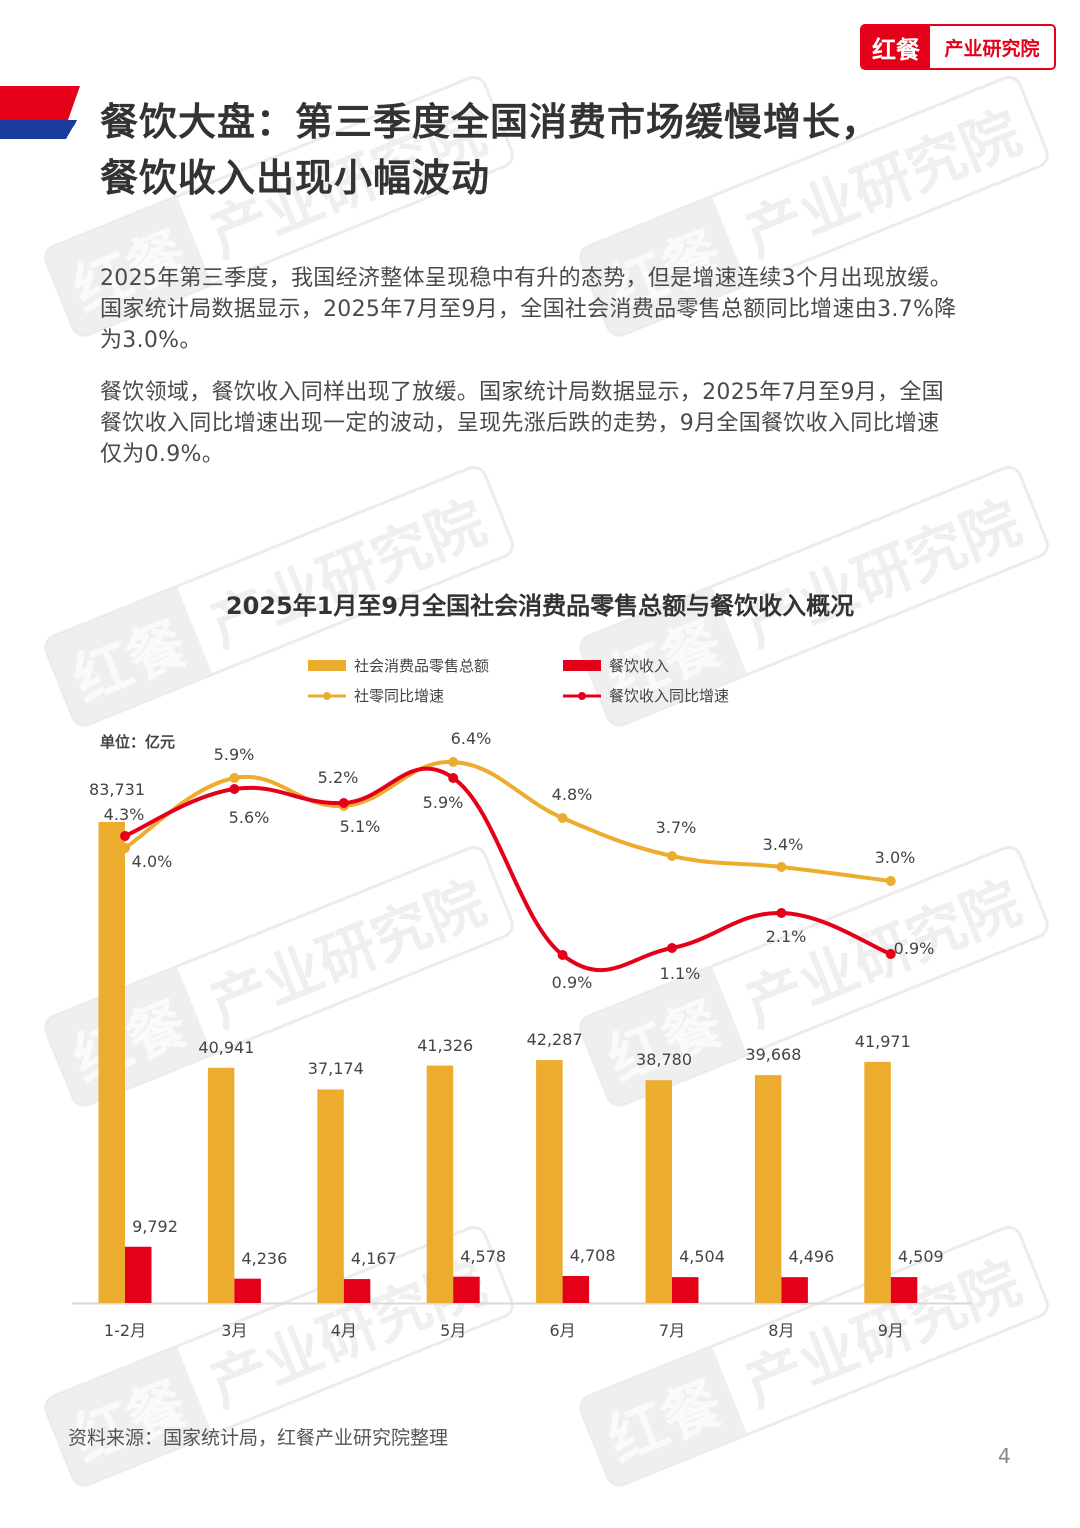 The width and height of the screenshot is (1080, 1528). What do you see at coordinates (664, 1060) in the screenshot?
I see `bar-value-label: 38,780` at bounding box center [664, 1060].